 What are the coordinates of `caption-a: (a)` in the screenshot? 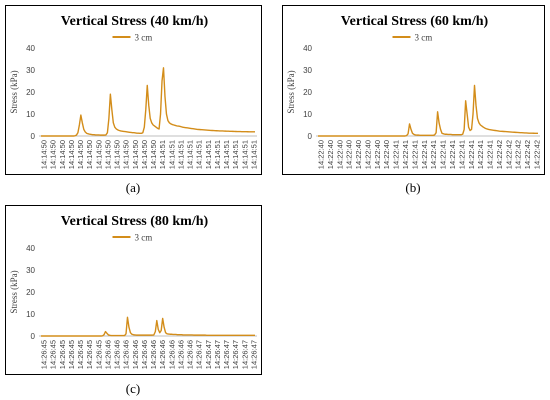 It's located at (133, 187).